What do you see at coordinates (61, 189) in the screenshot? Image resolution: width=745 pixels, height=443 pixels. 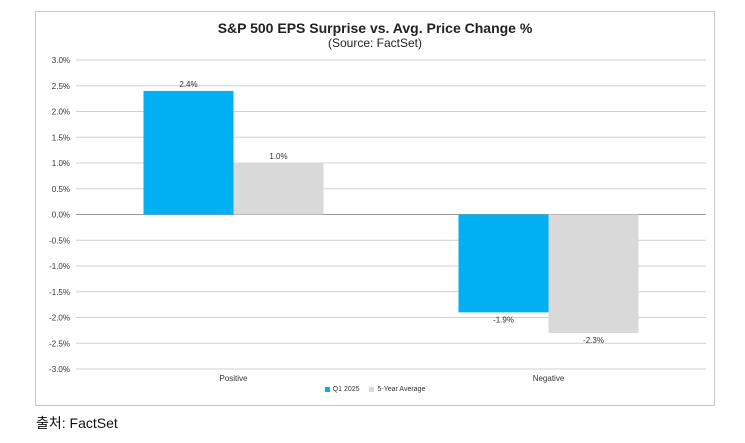 I see `y-tick-label: 0.5%` at bounding box center [61, 189].